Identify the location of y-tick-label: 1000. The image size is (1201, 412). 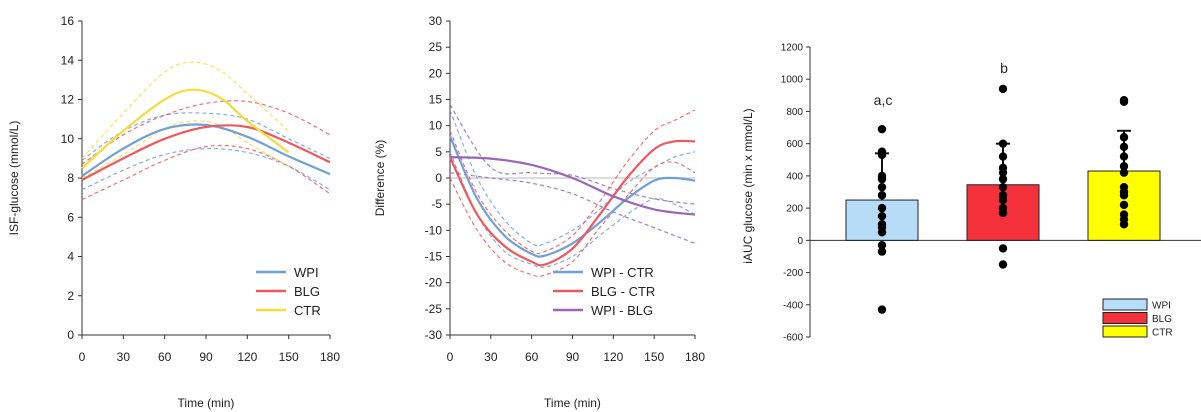
(792, 80).